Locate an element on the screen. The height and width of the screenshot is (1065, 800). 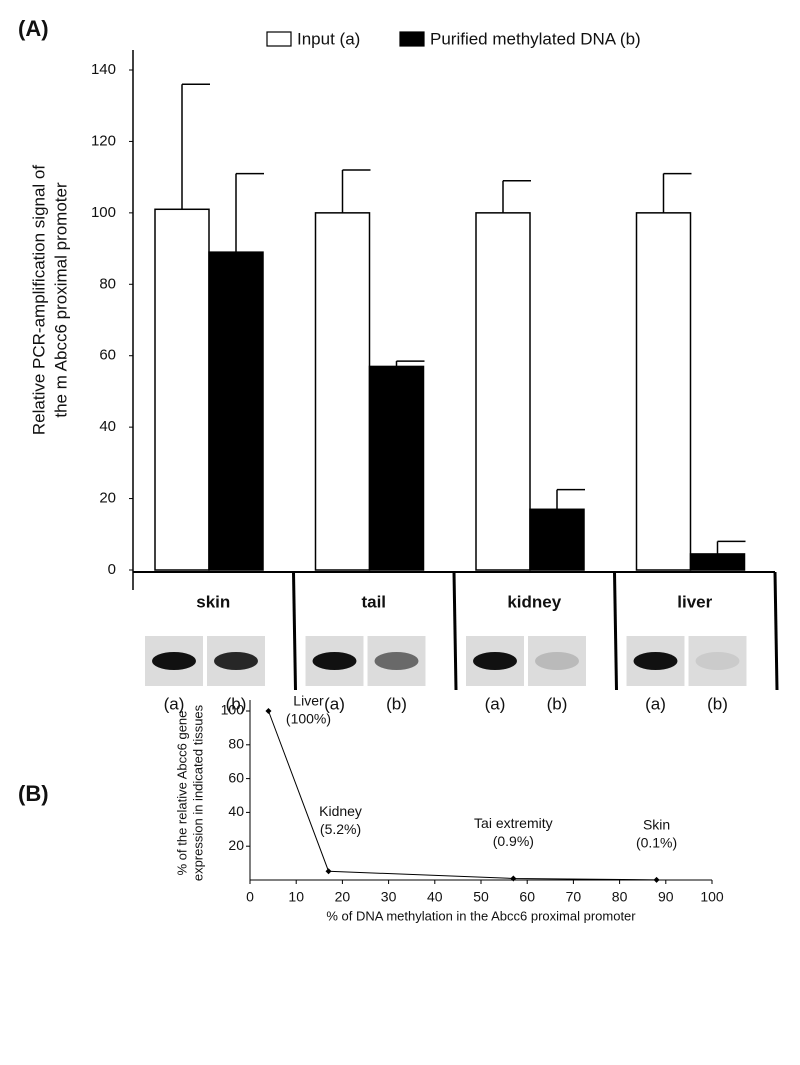
y-axis-label: expression in indicated tissues is located at coordinates (197, 792).